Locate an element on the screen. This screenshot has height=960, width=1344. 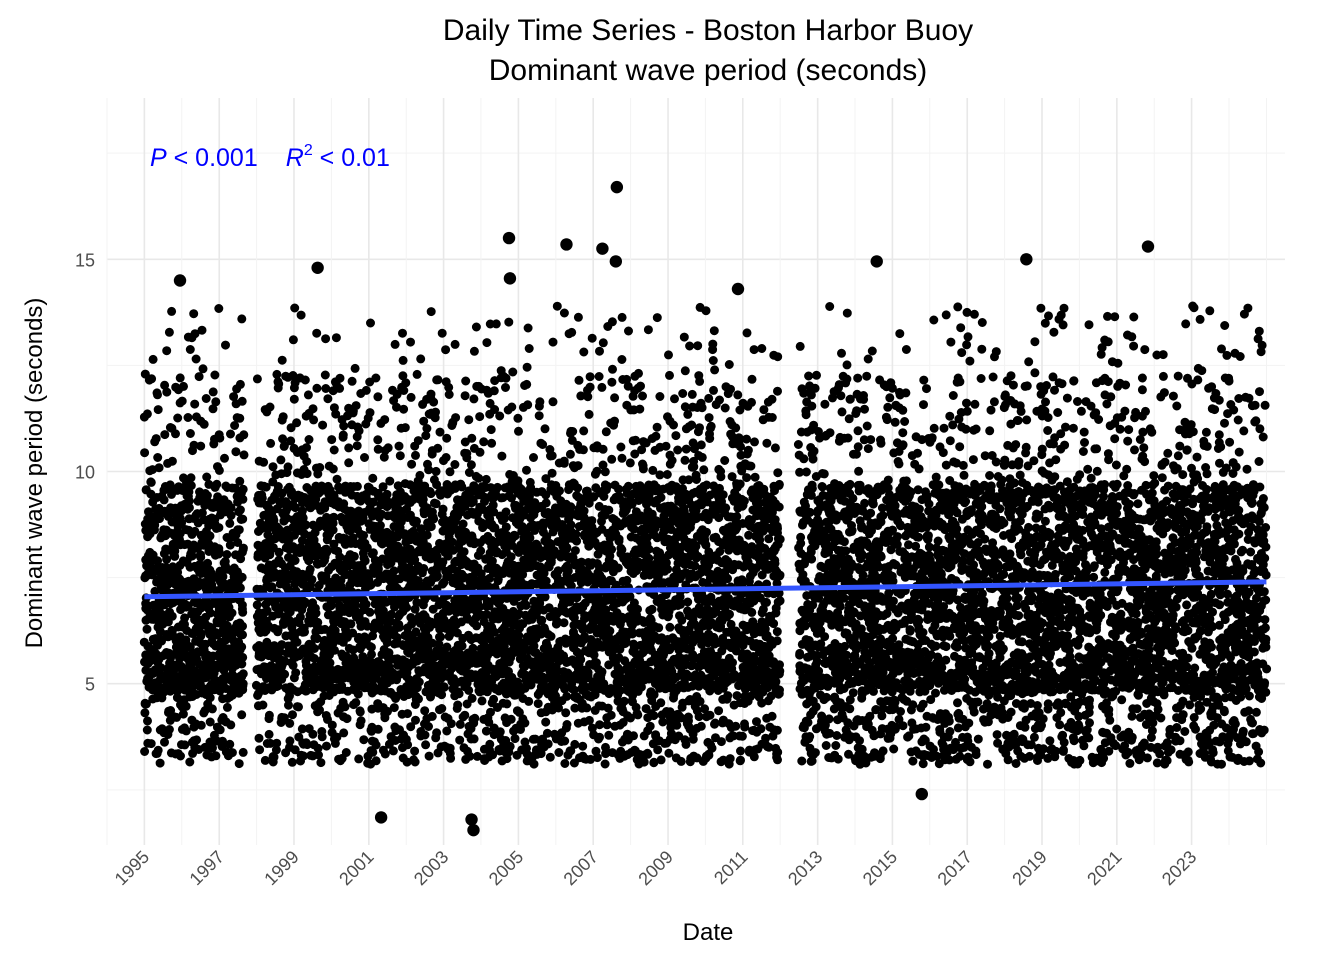
p-symbol: P is located at coordinates (158, 158).